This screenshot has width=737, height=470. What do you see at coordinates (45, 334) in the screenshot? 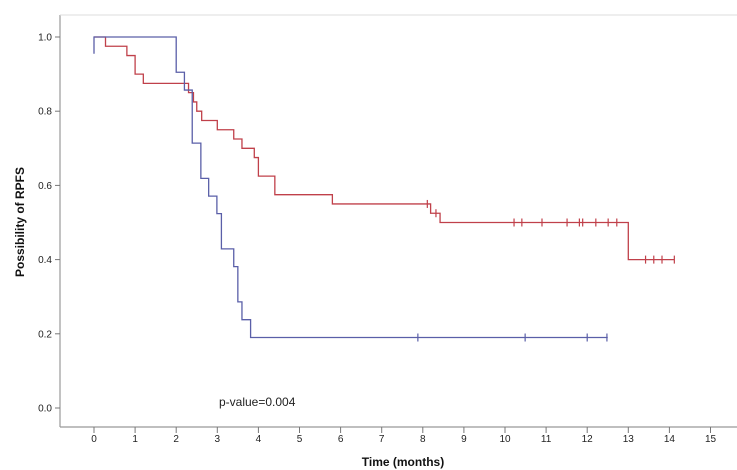
I see `y-tick-label: 0.2` at bounding box center [45, 334].